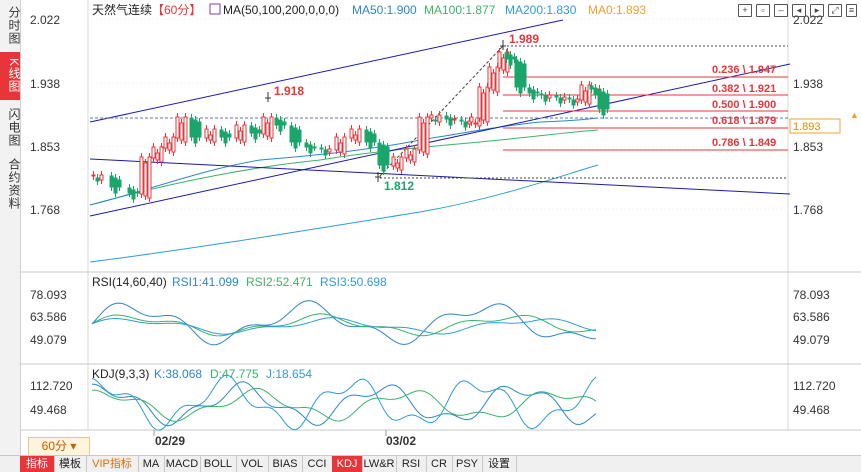  Describe the element at coordinates (14, 184) in the screenshot. I see `tab-contract-info: 合约资料` at that location.